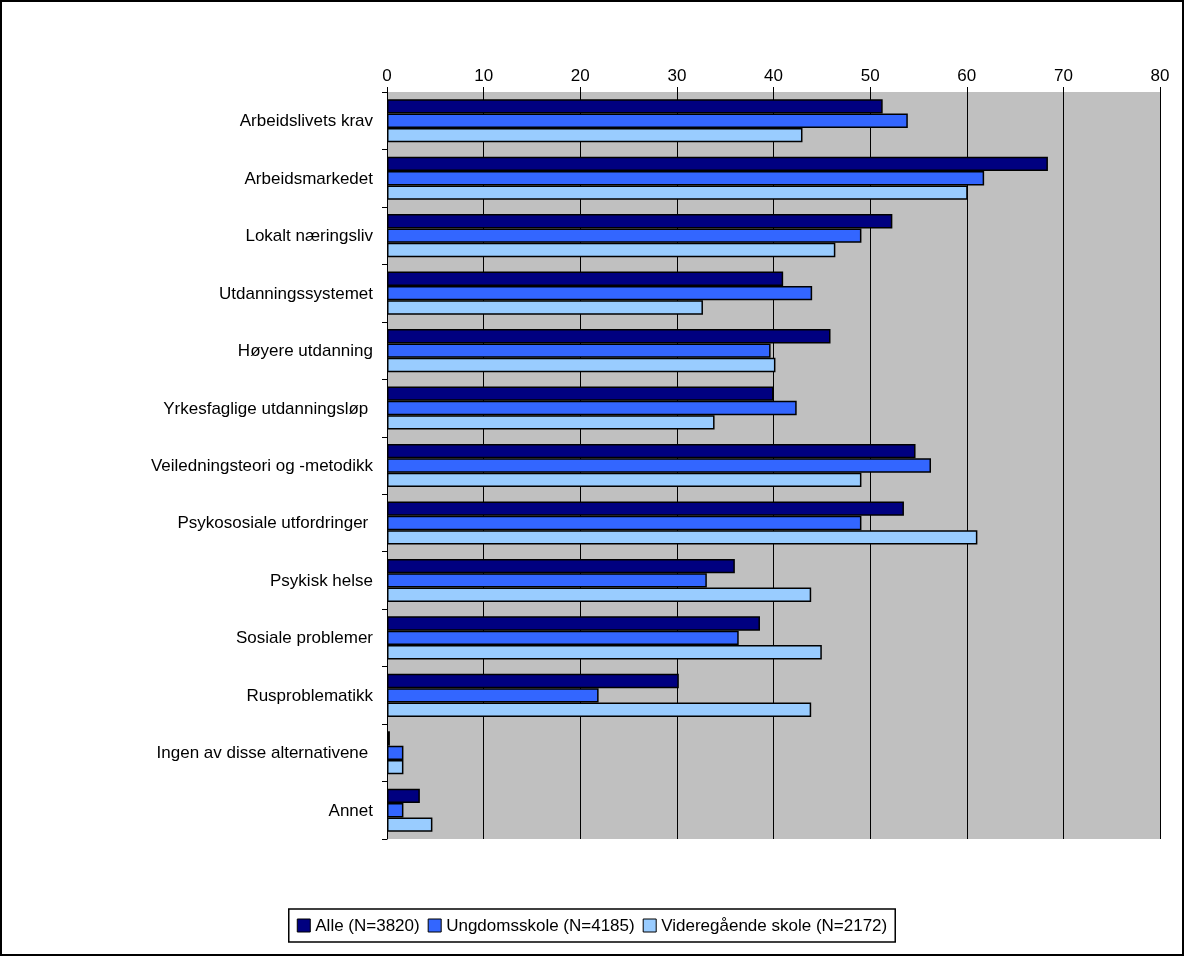 The width and height of the screenshot is (1184, 956). What do you see at coordinates (580, 75) in the screenshot?
I see `x-tick-label: 20` at bounding box center [580, 75].